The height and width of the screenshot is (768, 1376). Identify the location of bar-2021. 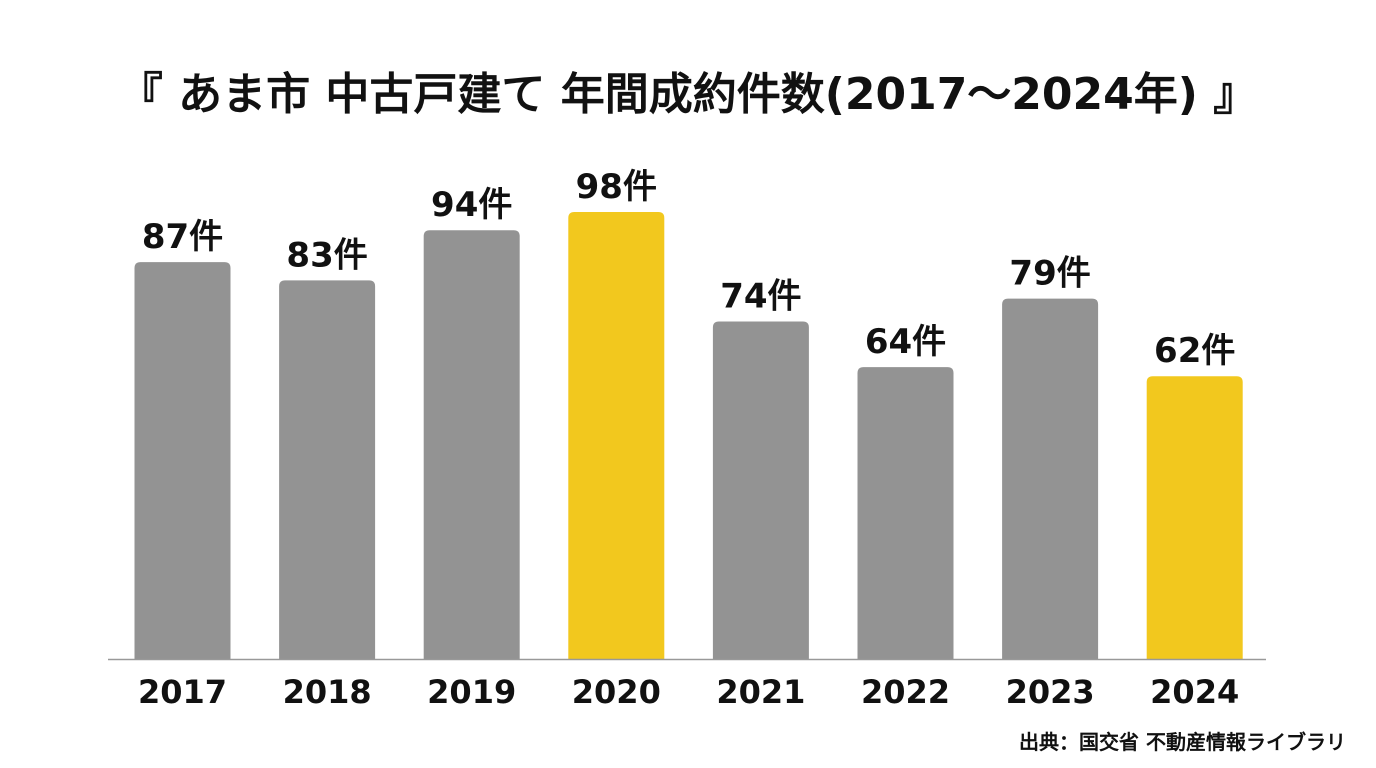
(761, 490).